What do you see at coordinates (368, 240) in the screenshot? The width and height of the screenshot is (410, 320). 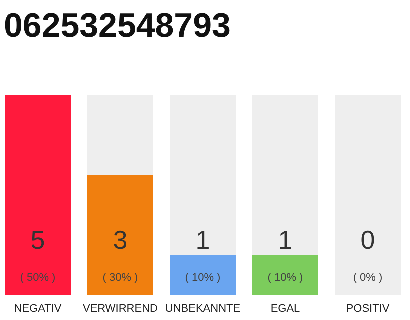 I see `annotation: 0` at bounding box center [368, 240].